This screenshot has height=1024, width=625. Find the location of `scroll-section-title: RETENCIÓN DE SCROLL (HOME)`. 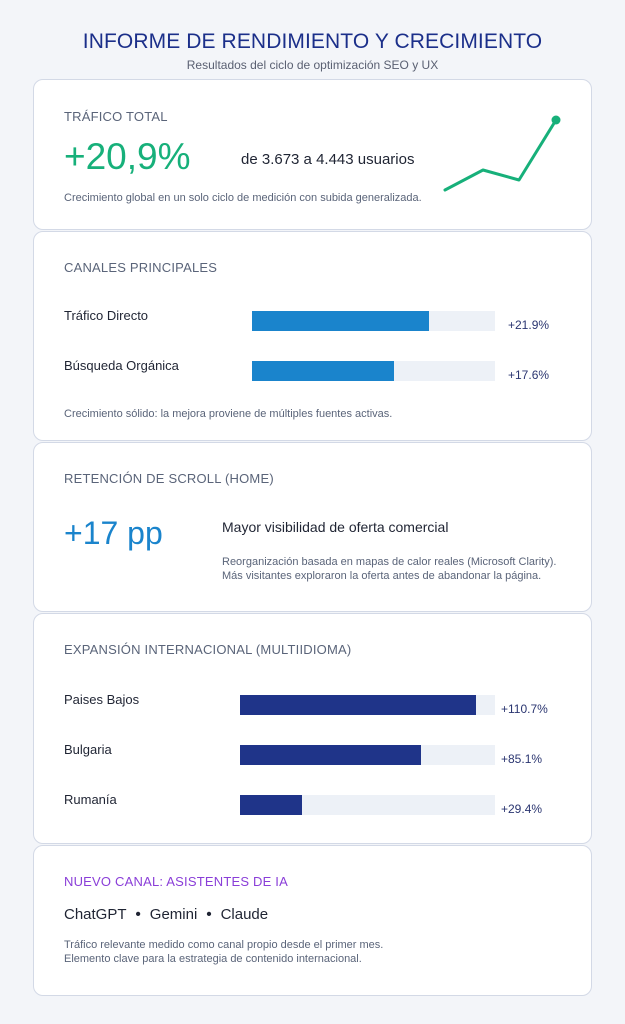

scroll-section-title: RETENCIÓN DE SCROLL (HOME) is located at coordinates (169, 478).